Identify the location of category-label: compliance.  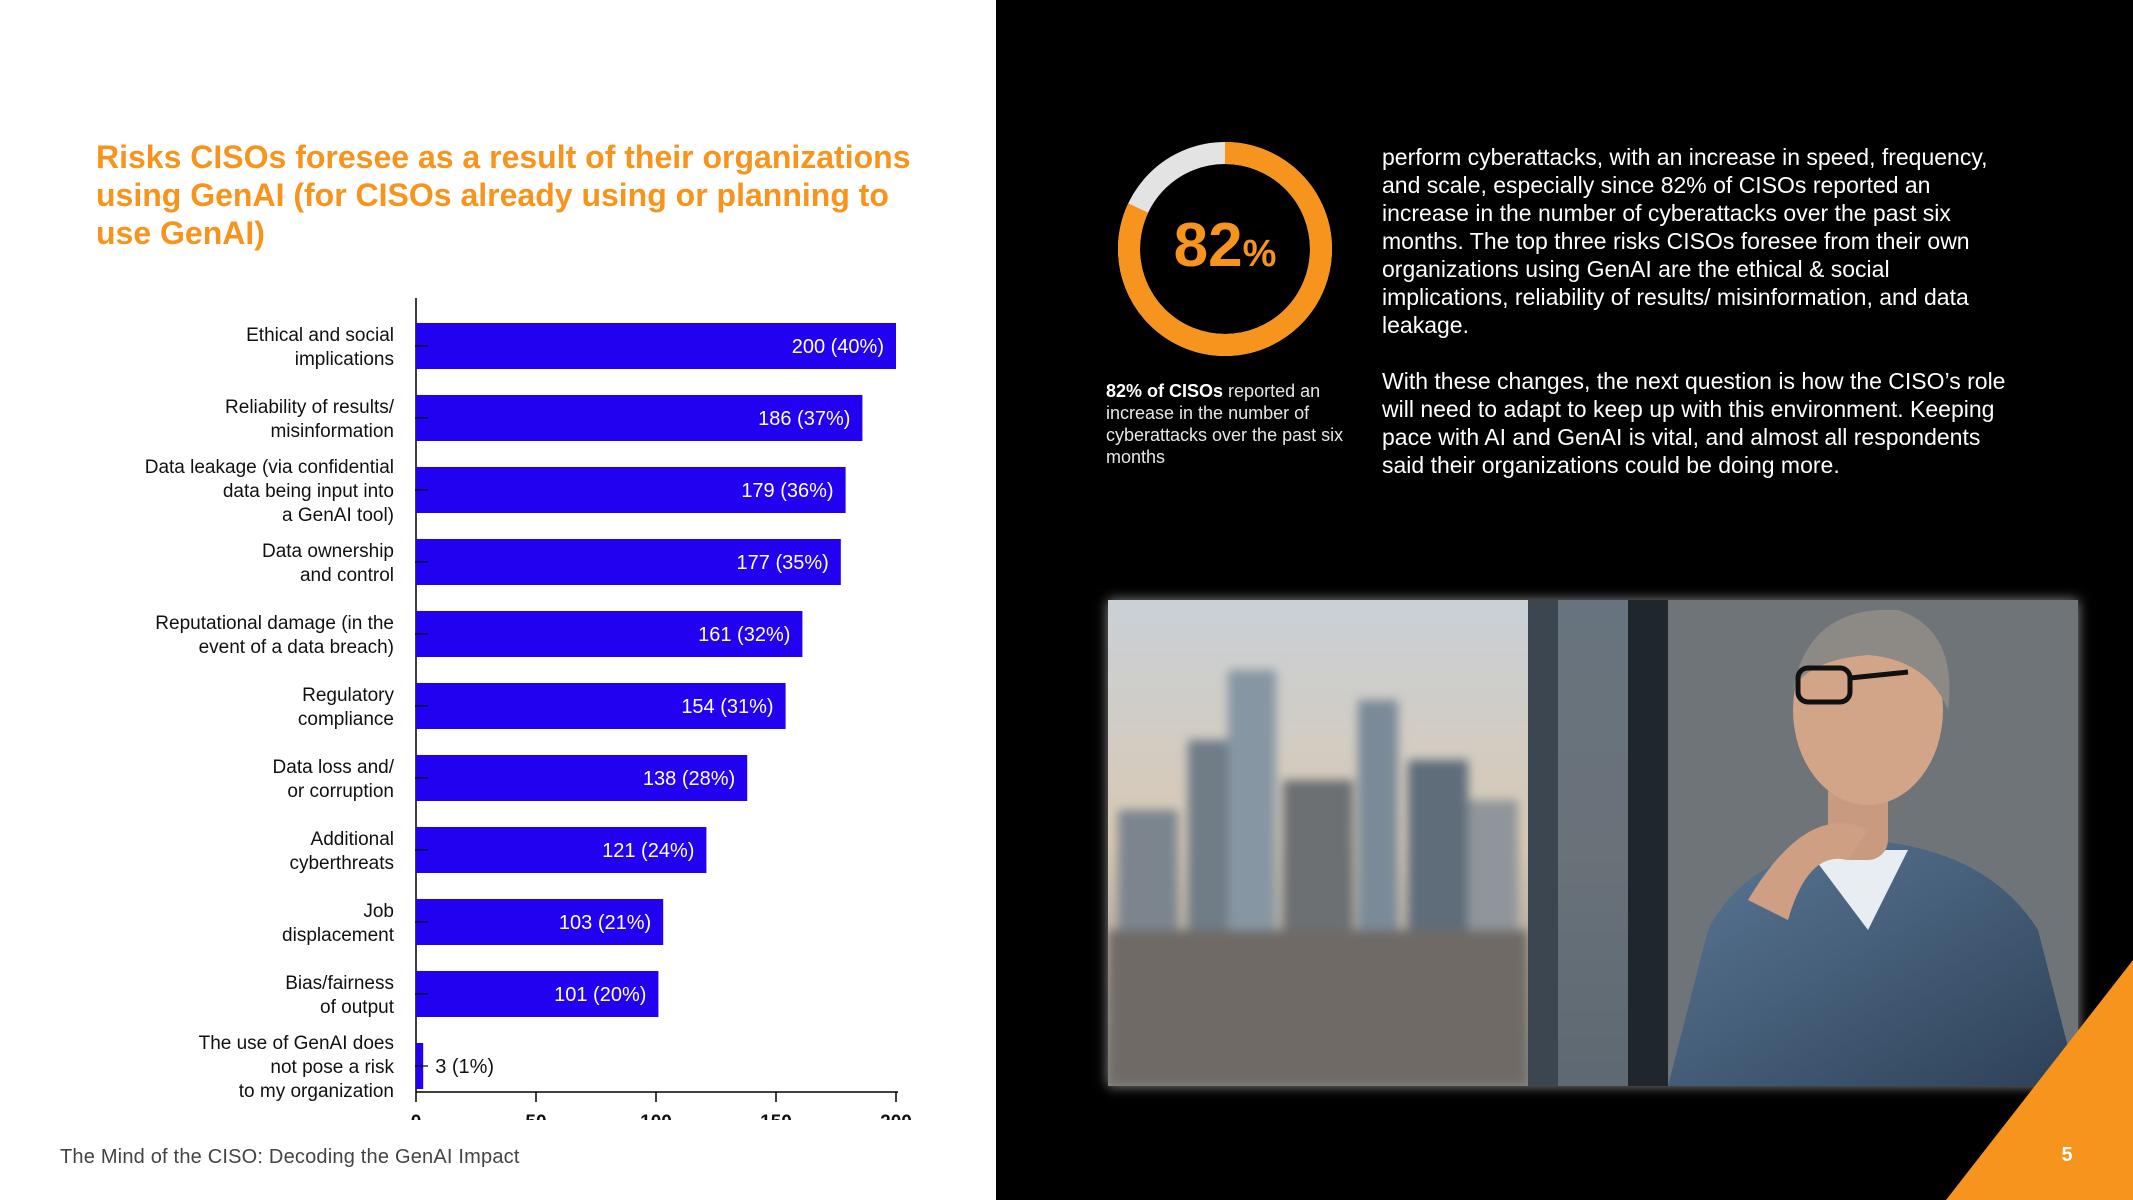
(346, 719).